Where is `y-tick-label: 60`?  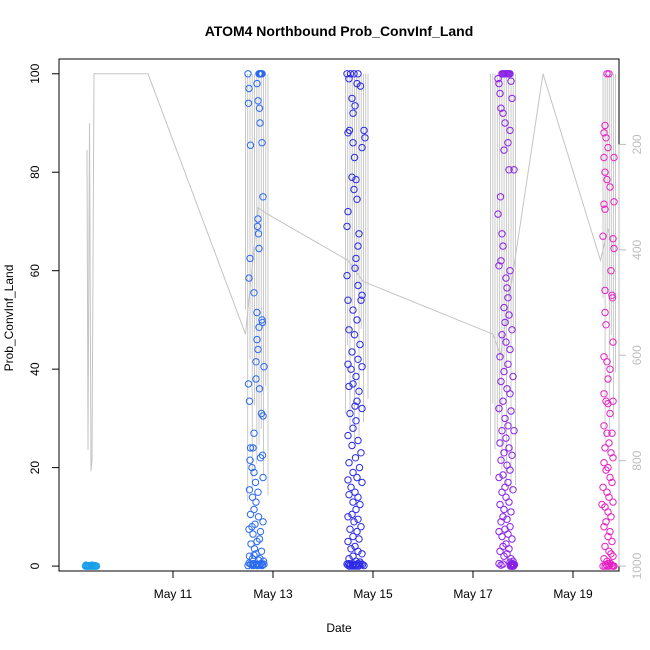
y-tick-label: 60 is located at coordinates (35, 271).